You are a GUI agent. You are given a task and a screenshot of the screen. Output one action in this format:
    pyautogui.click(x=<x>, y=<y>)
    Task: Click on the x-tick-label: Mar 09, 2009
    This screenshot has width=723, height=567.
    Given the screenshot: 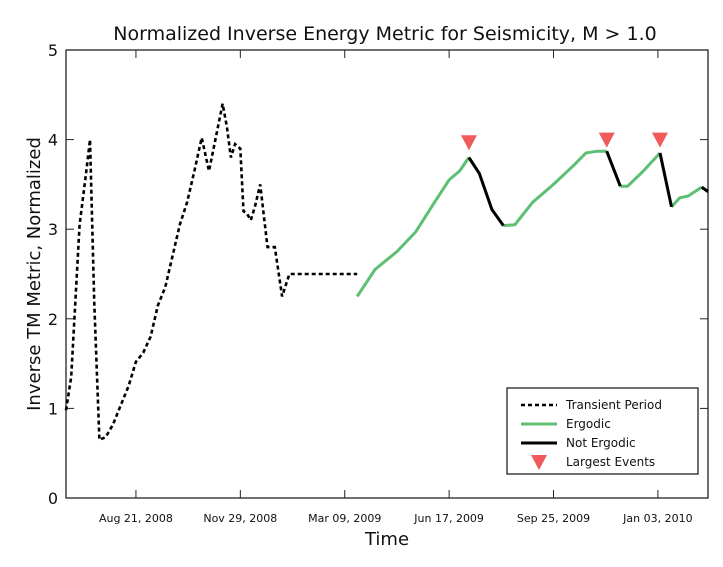 What is the action you would take?
    pyautogui.click(x=344, y=518)
    